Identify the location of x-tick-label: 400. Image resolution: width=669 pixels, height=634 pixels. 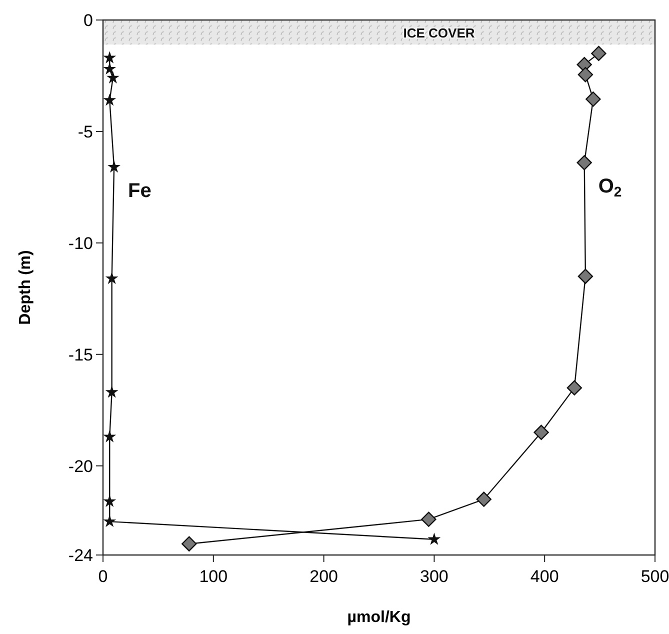
(544, 576).